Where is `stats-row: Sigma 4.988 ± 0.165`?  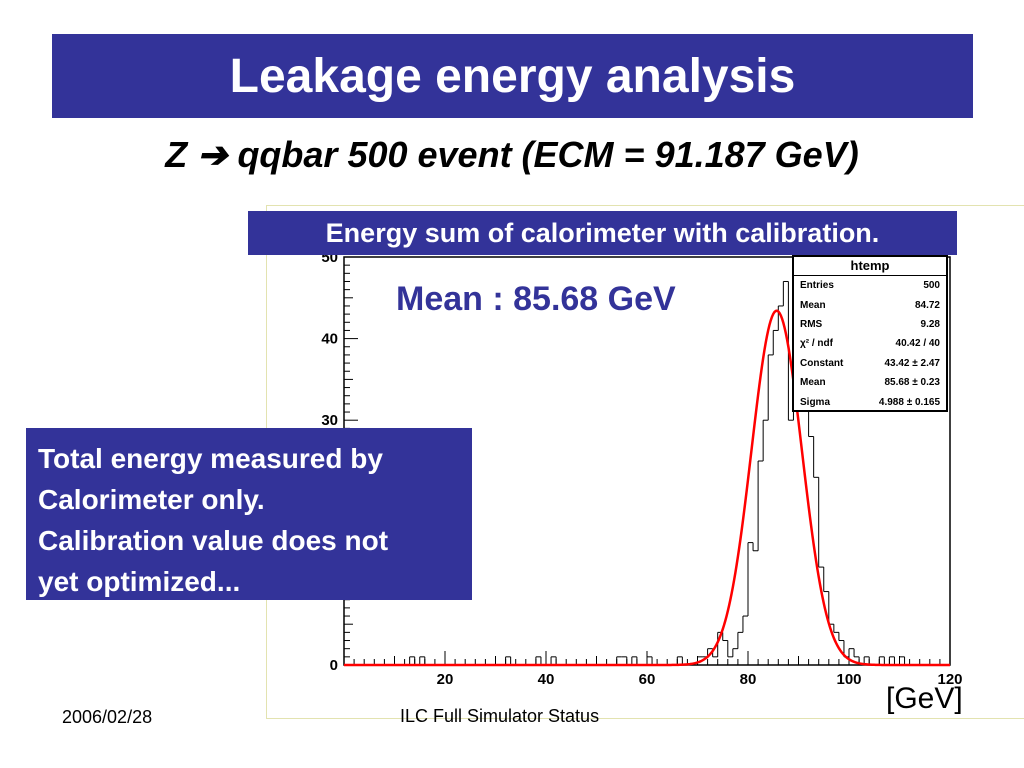 stats-row: Sigma 4.988 ± 0.165 is located at coordinates (870, 401).